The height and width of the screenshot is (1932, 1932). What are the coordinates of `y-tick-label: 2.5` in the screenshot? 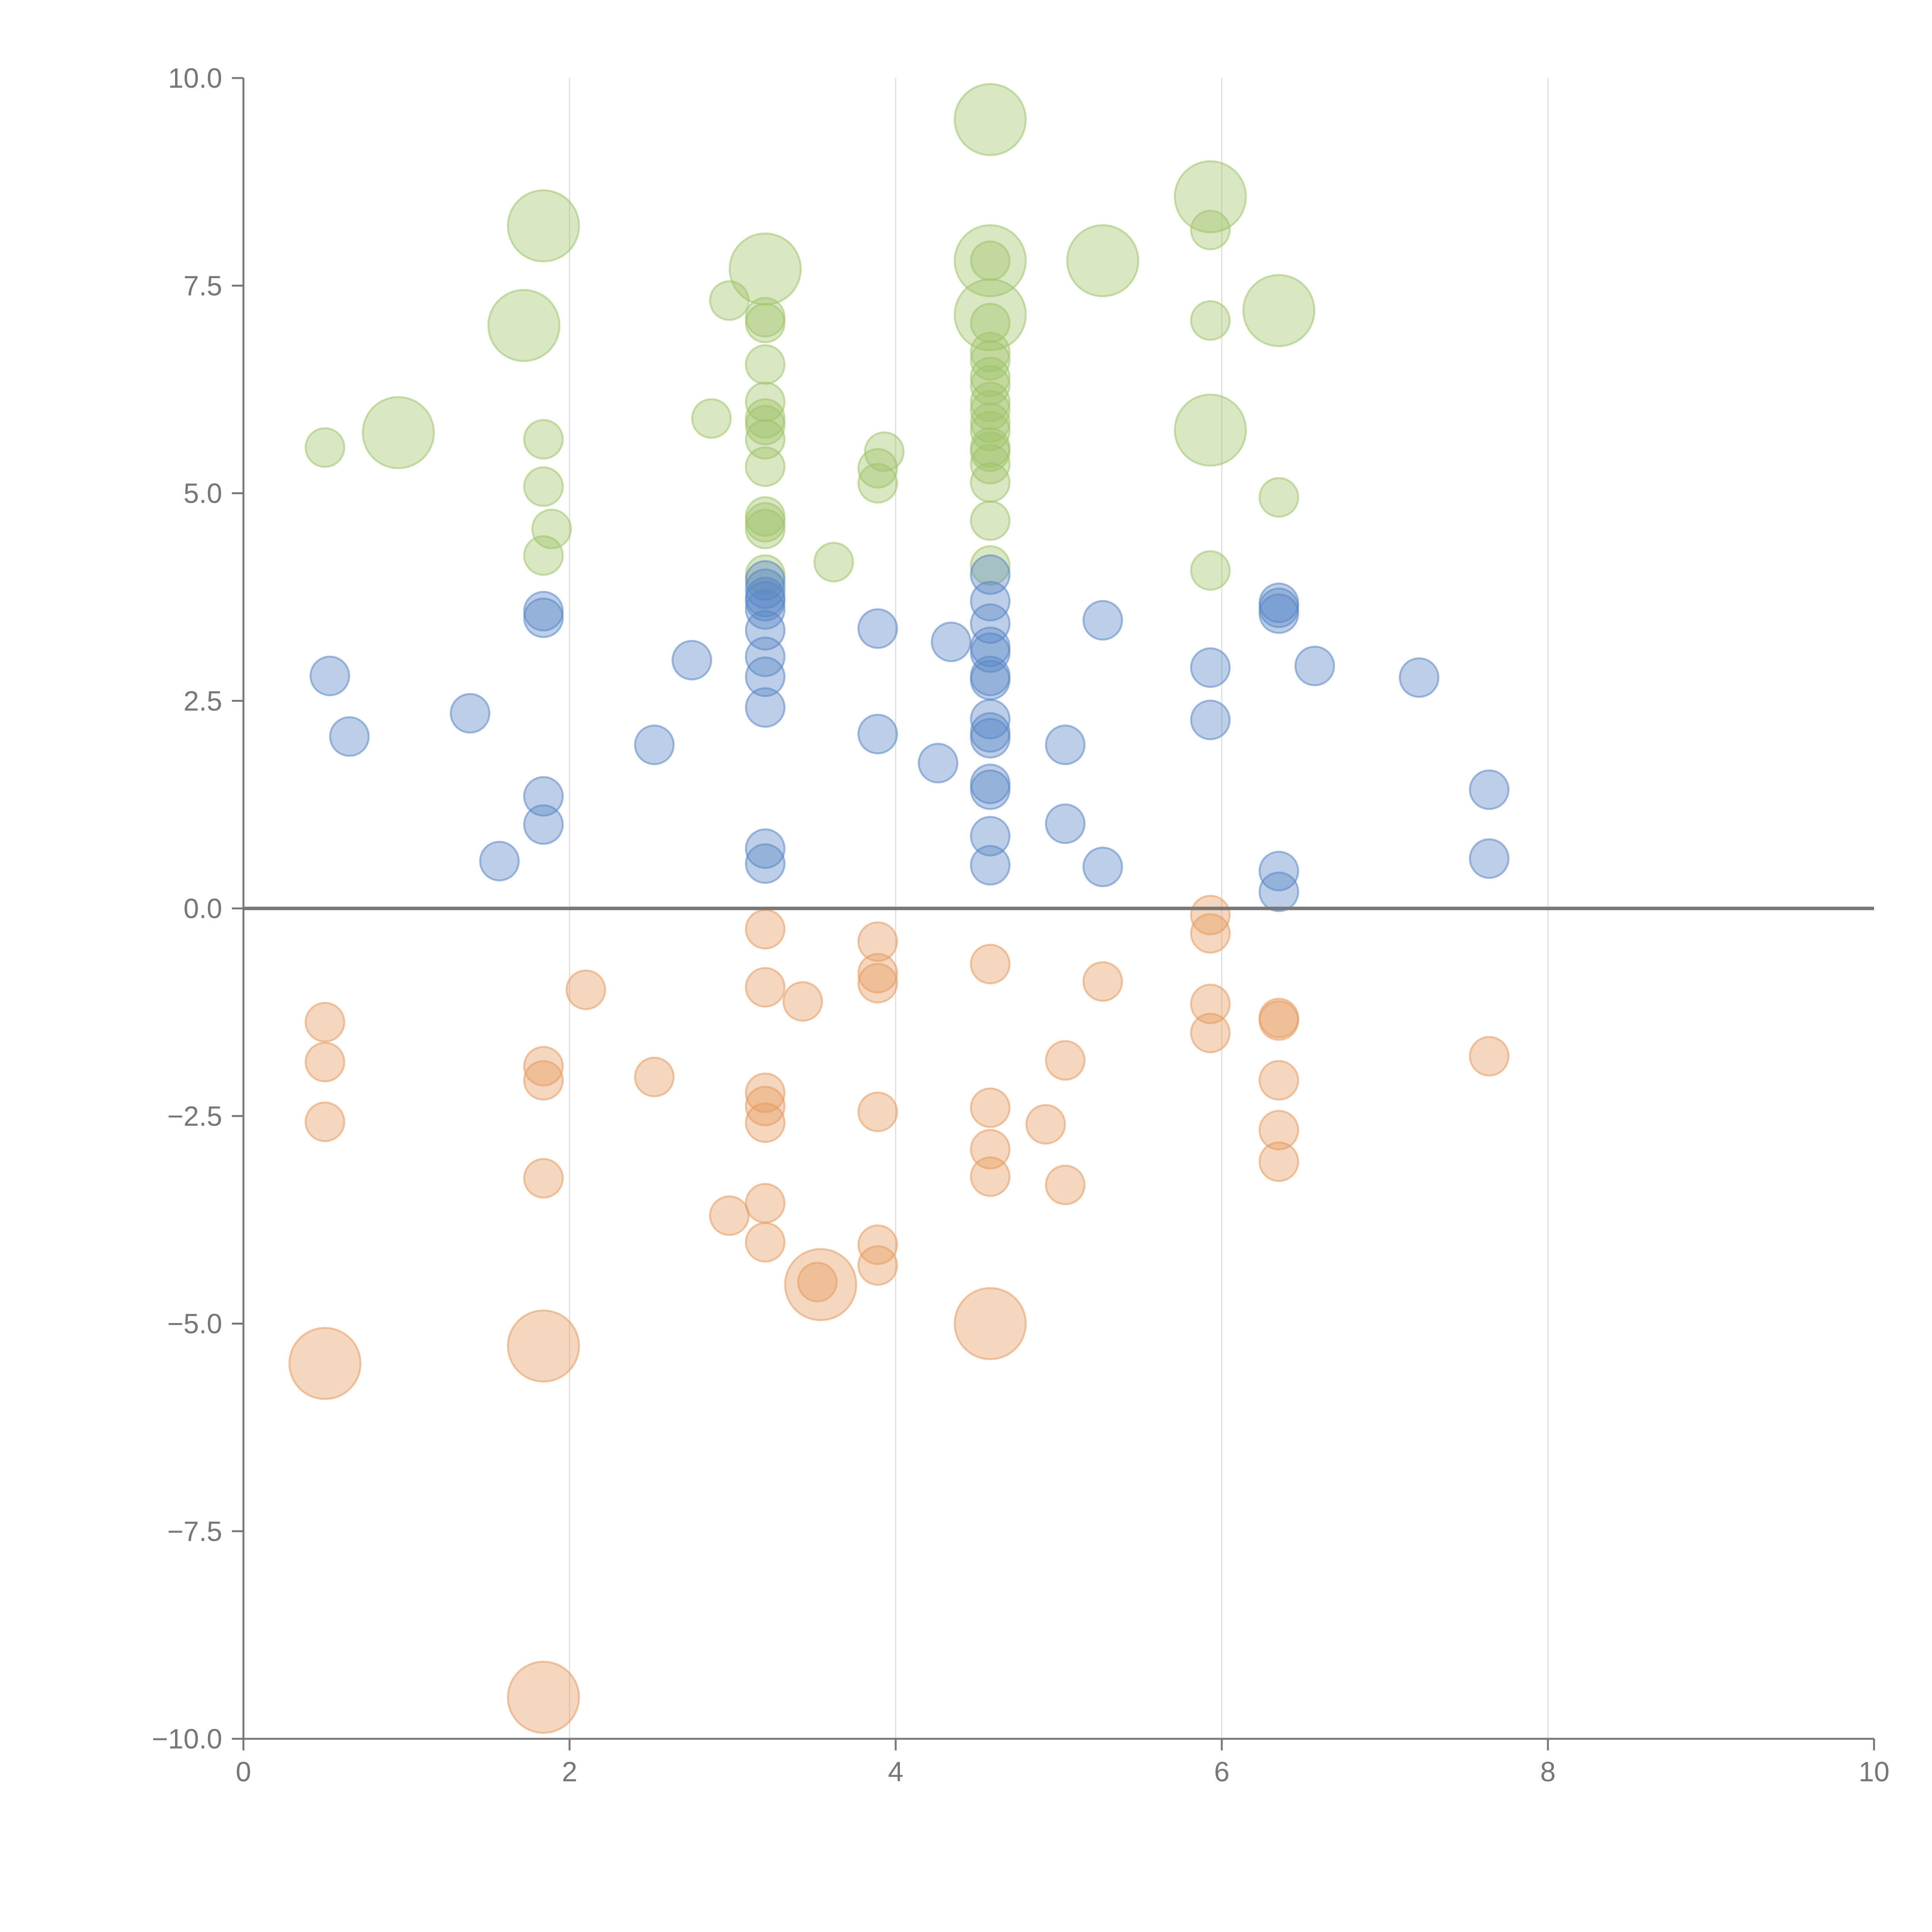 It's located at (203, 702).